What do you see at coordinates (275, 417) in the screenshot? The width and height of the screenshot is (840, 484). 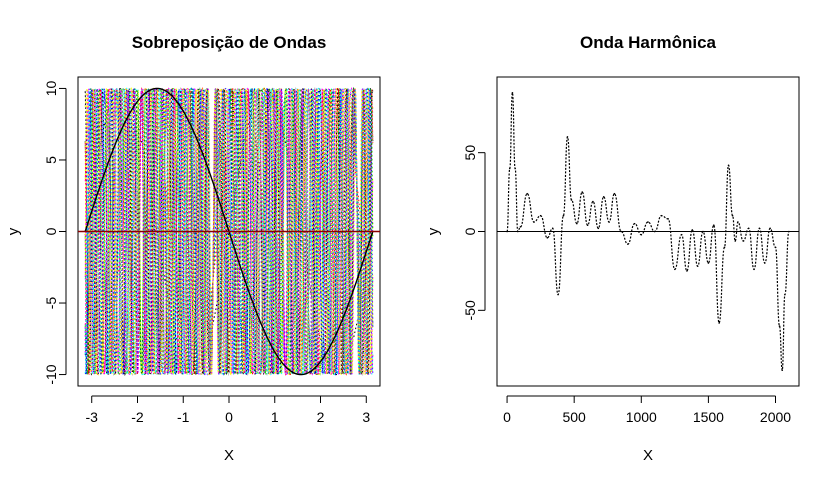 I see `overlay-x-tick-label: 1` at bounding box center [275, 417].